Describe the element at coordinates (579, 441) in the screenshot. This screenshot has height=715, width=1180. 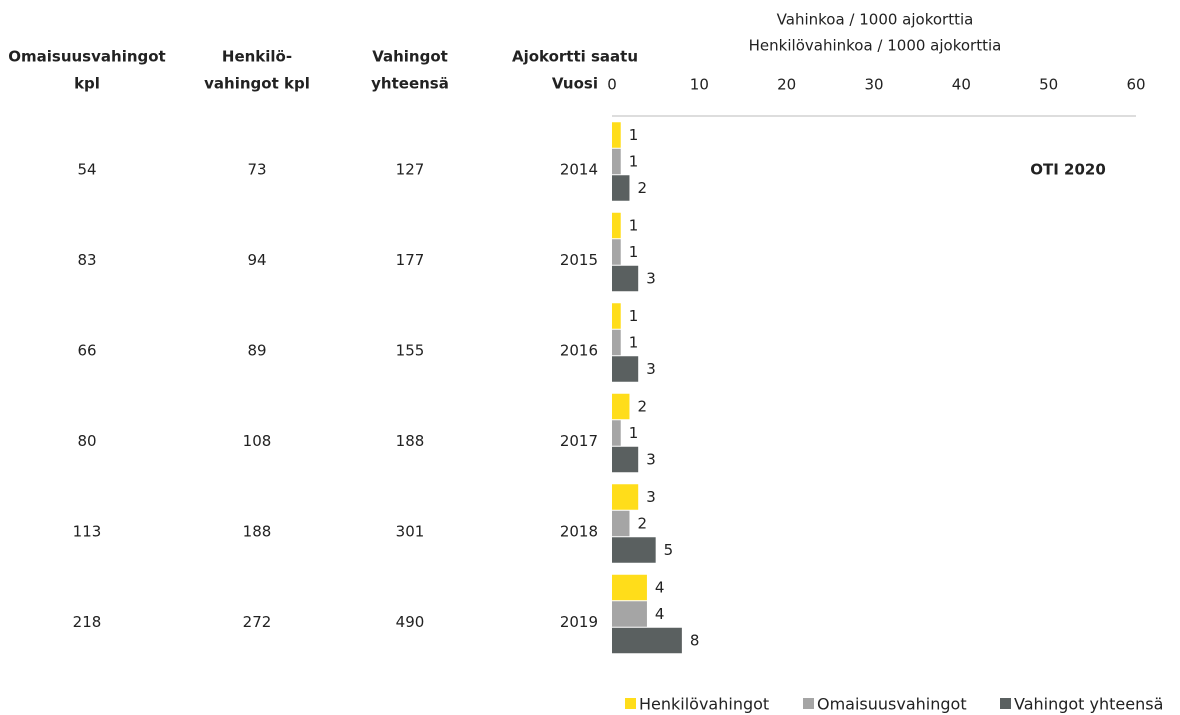
I see `y-tick-label: 2017` at that location.